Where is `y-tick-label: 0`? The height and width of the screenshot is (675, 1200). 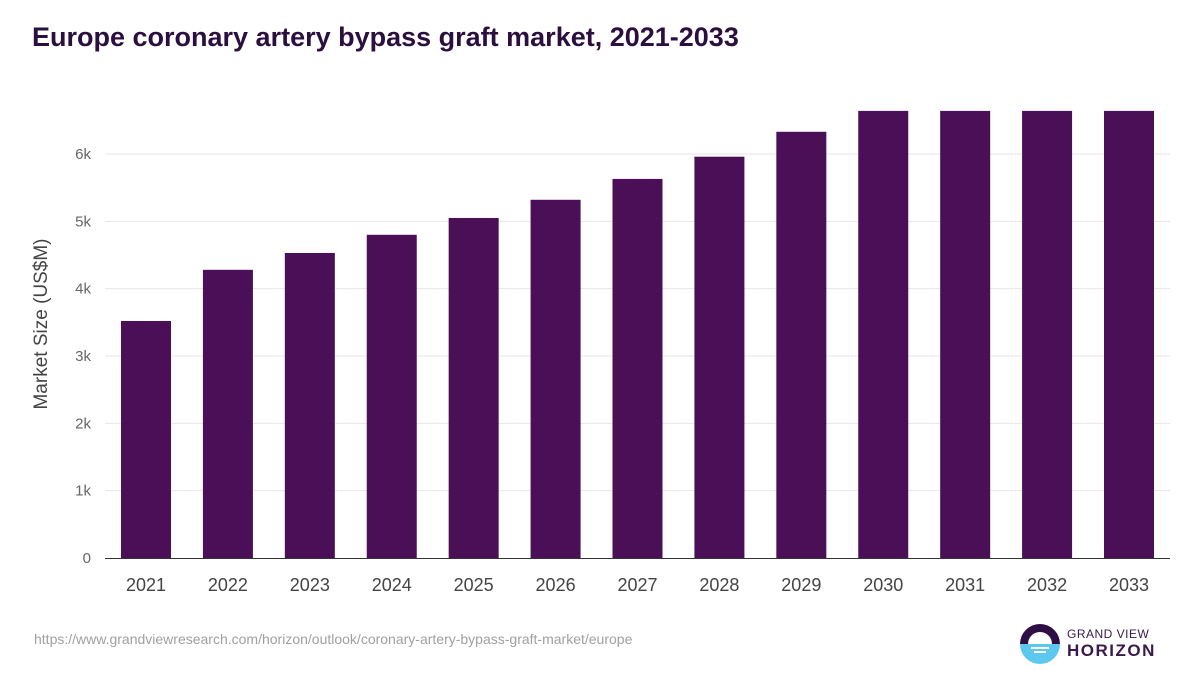
y-tick-label: 0 is located at coordinates (87, 558).